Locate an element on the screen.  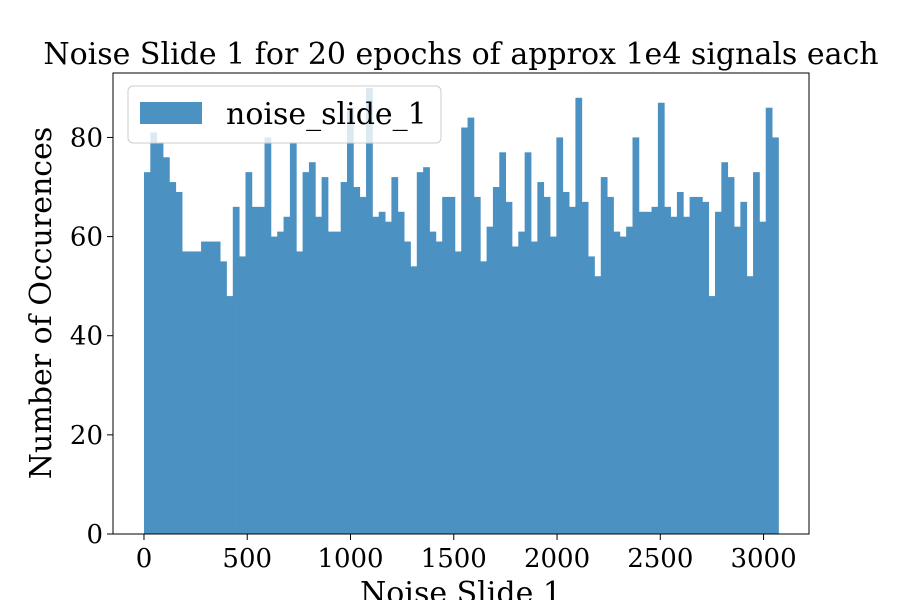
legend-box is located at coordinates (284, 114).